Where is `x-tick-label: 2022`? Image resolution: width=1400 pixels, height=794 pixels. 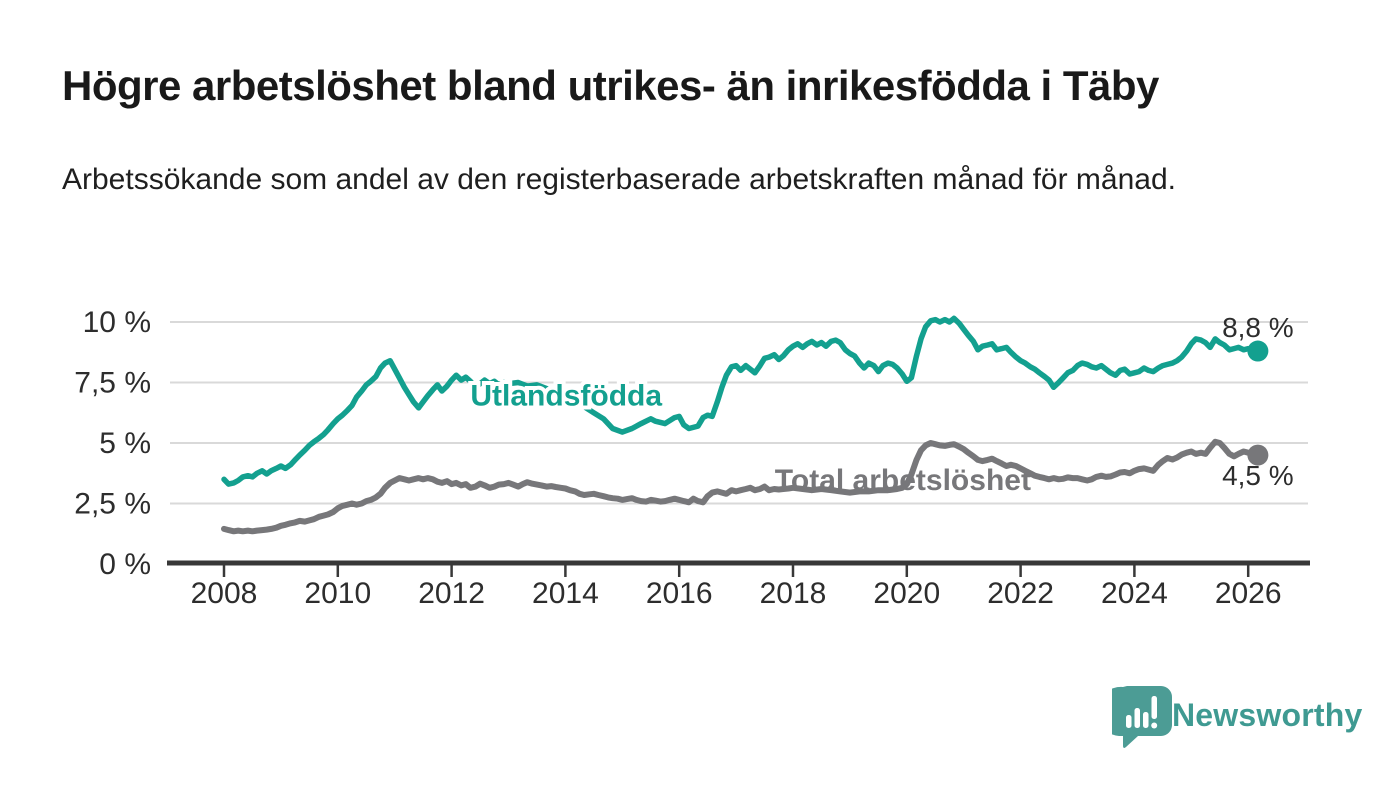 x-tick-label: 2022 is located at coordinates (1020, 593).